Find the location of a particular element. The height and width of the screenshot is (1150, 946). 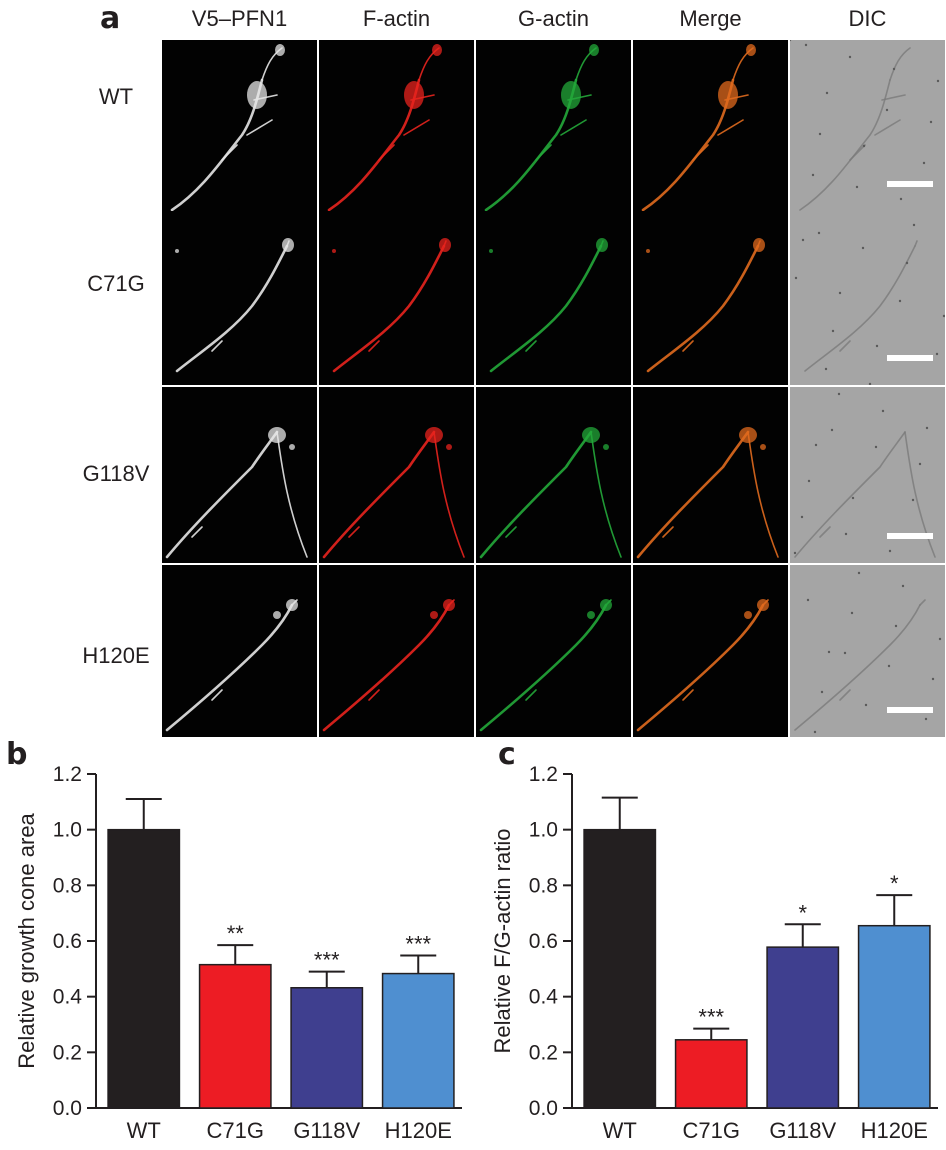

y-axis-label: Relative F/G-actin ratio is located at coordinates (502, 941).